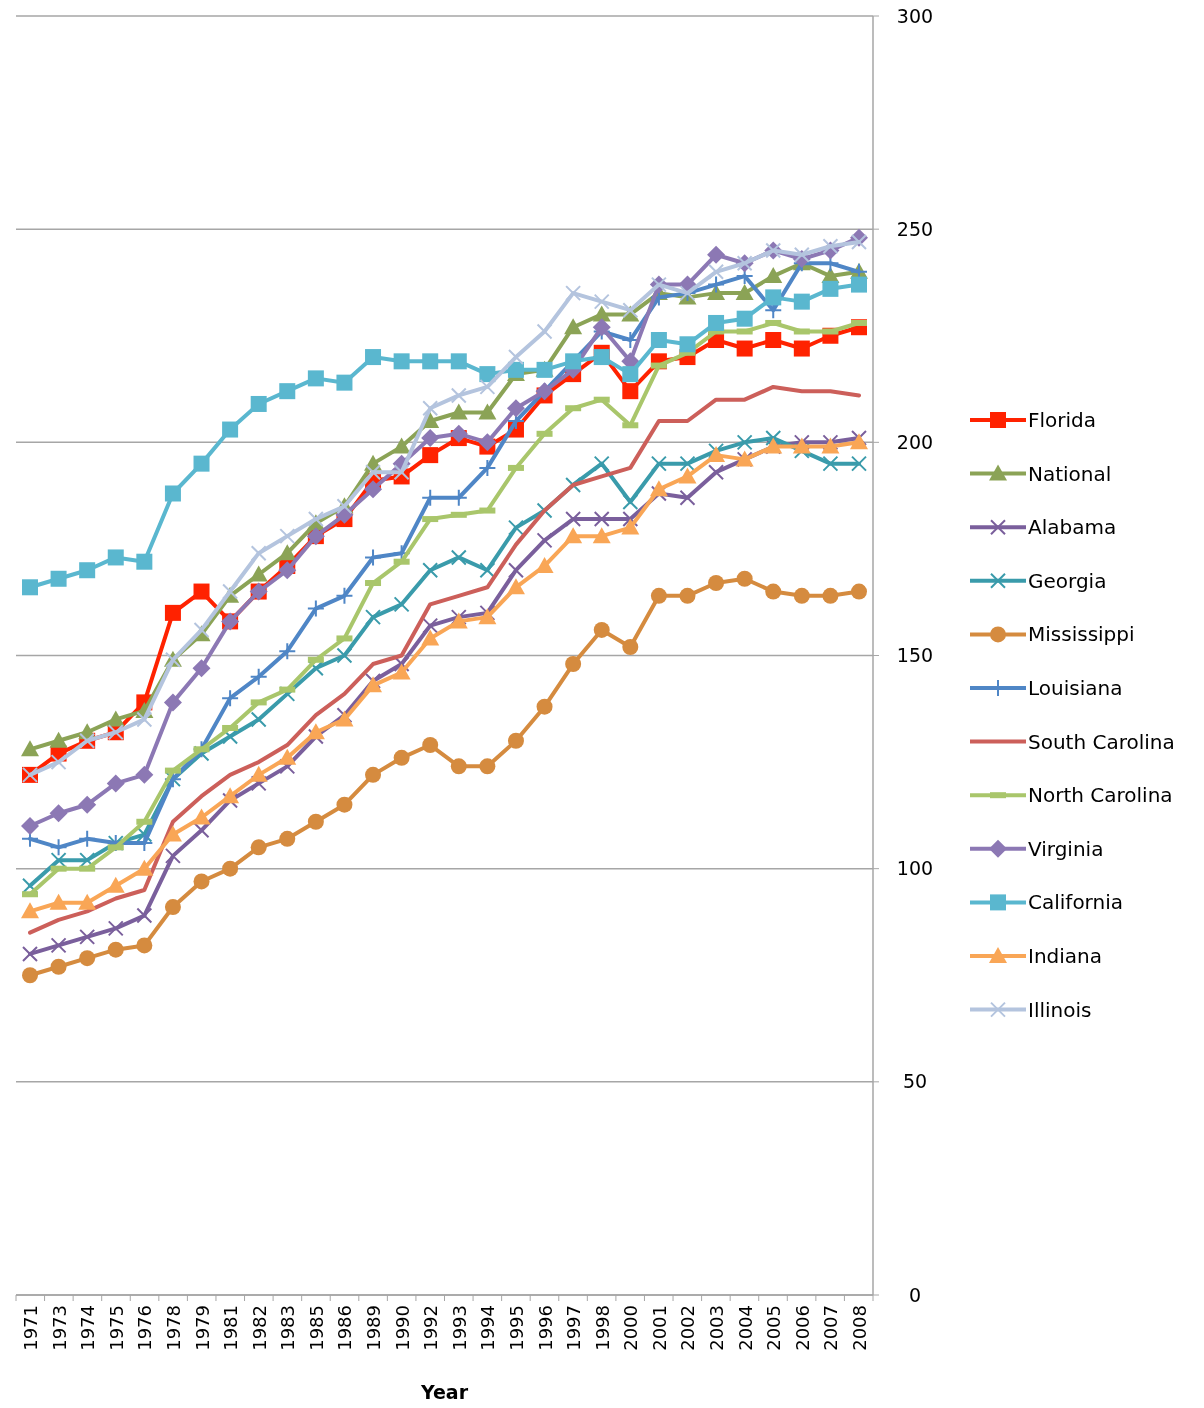 The image size is (1204, 1408). What do you see at coordinates (915, 15) in the screenshot?
I see `y-tick-label: 300` at bounding box center [915, 15].